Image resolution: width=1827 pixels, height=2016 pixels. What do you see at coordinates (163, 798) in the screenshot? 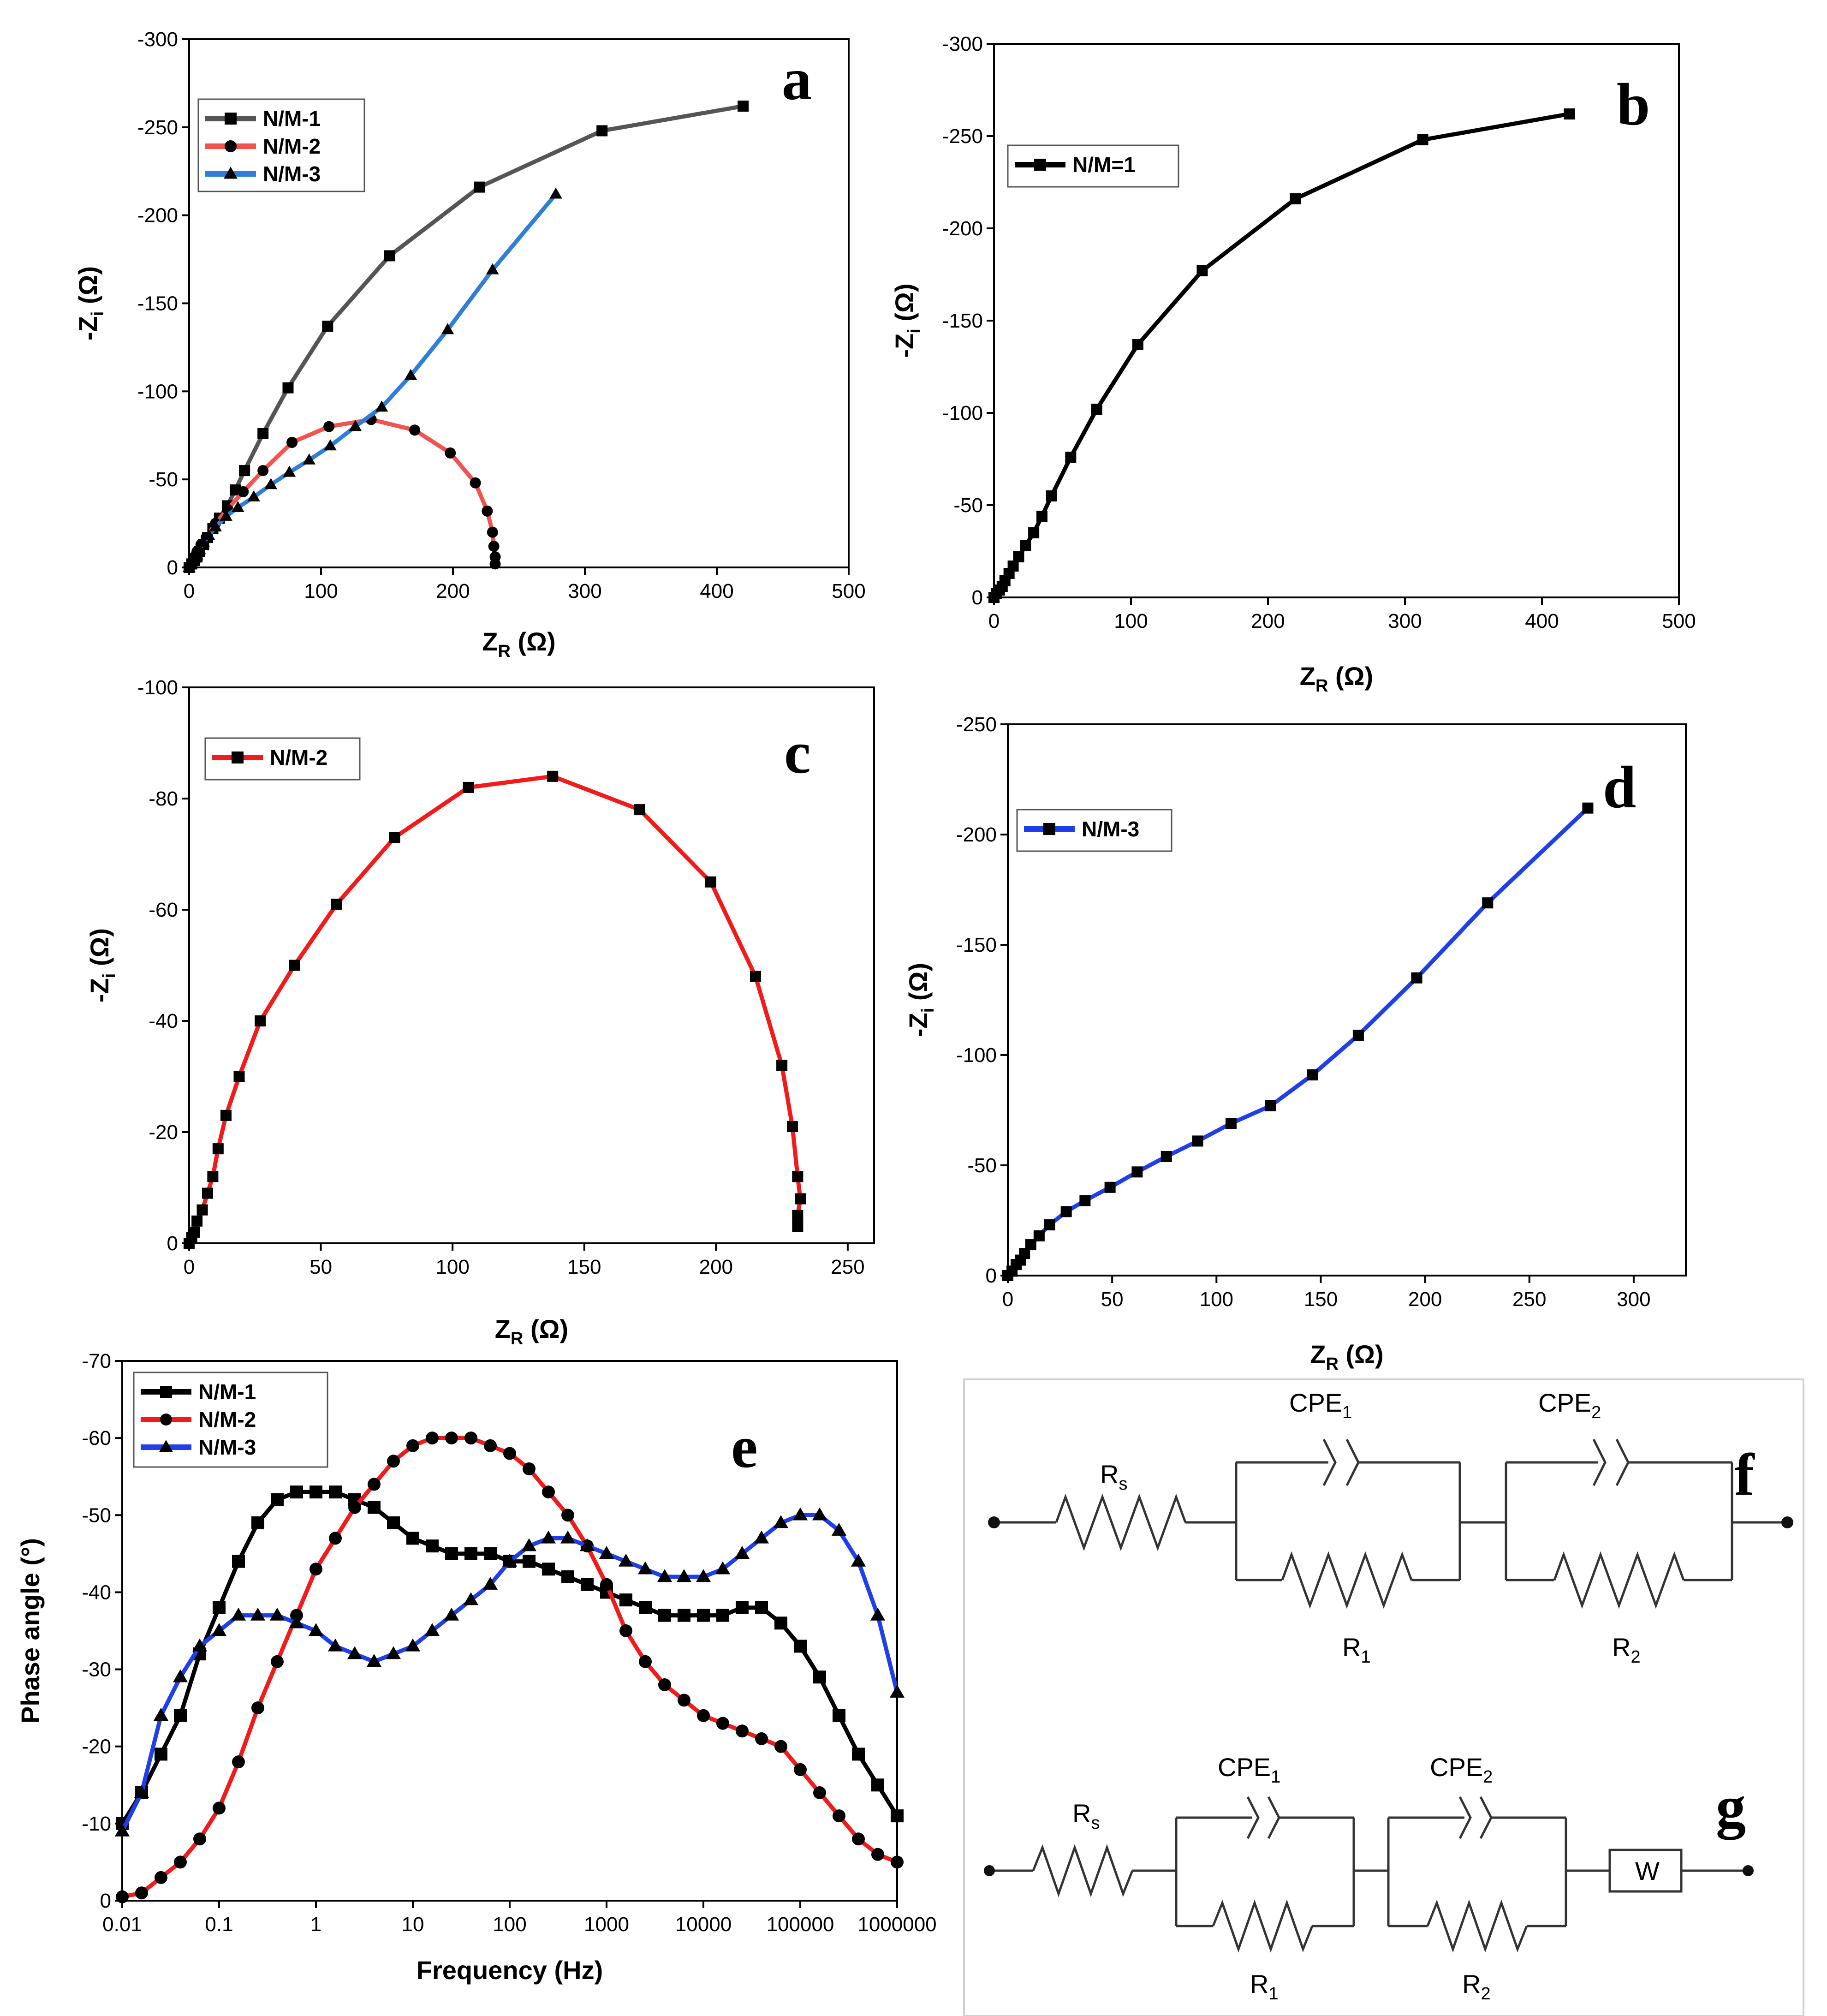
I see `y-tick-label: -80` at bounding box center [163, 798].